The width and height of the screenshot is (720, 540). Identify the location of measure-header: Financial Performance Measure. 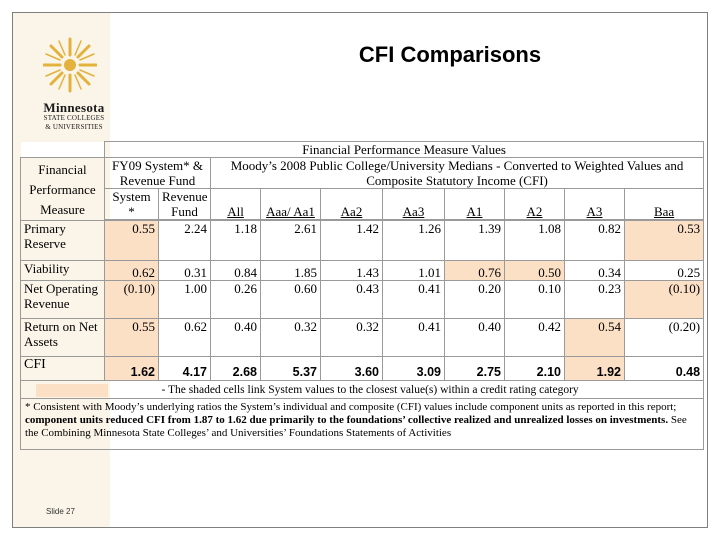
(62, 189).